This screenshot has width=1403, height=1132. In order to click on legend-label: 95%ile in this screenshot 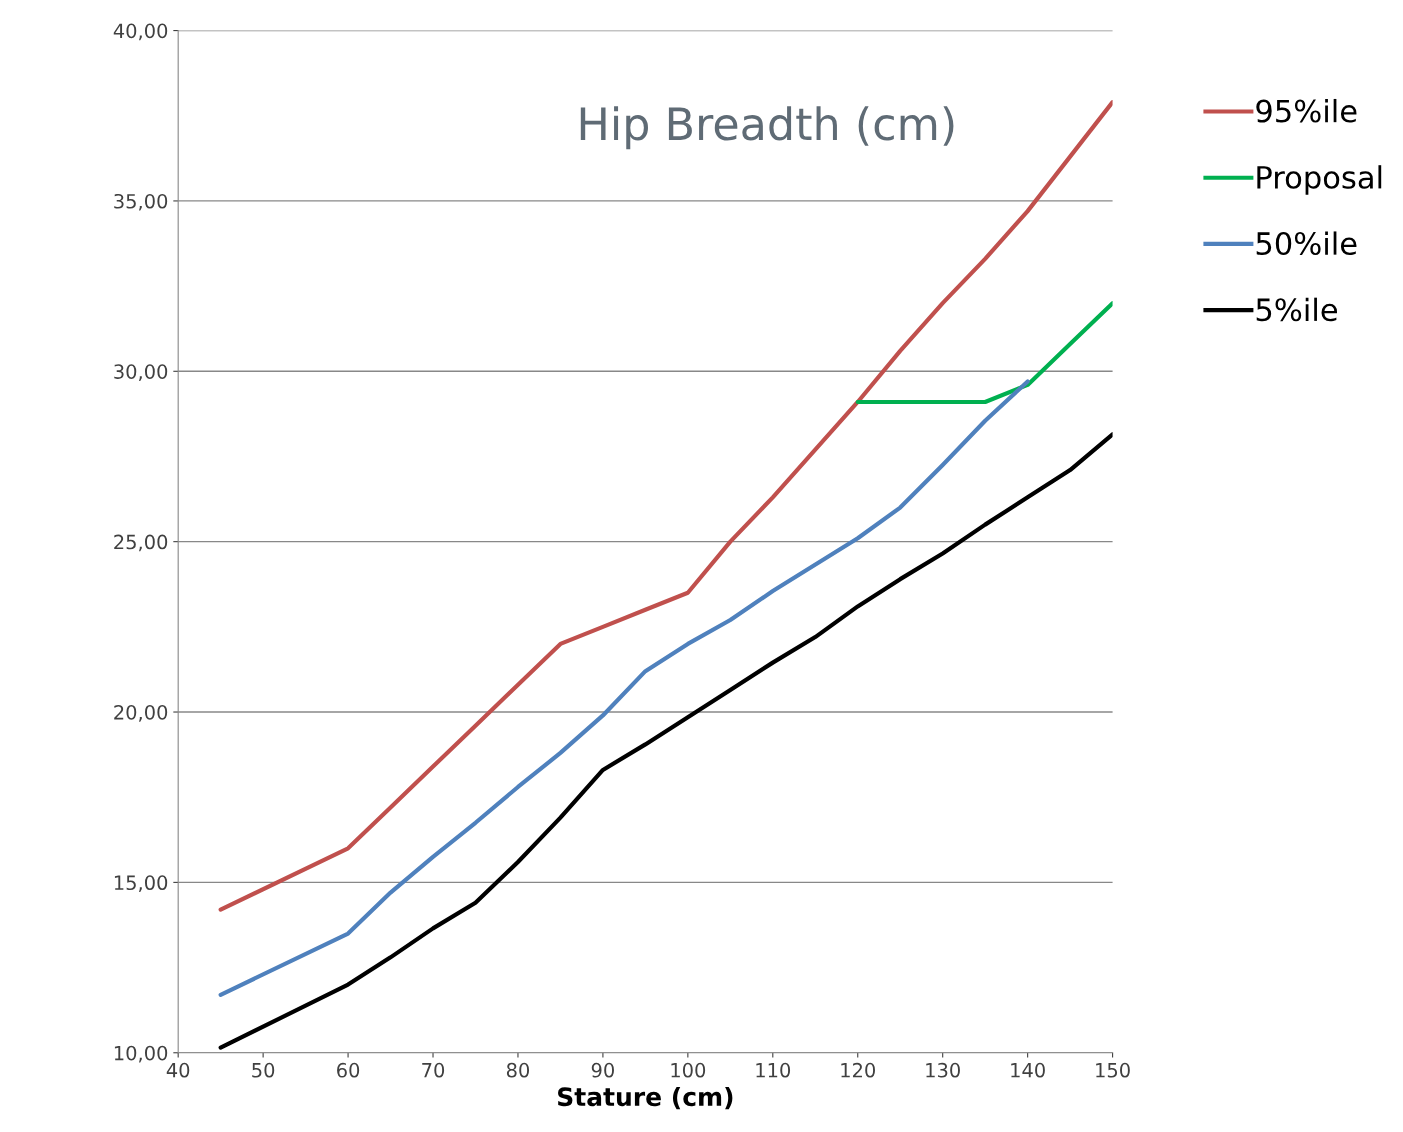, I will do `click(1306, 110)`.